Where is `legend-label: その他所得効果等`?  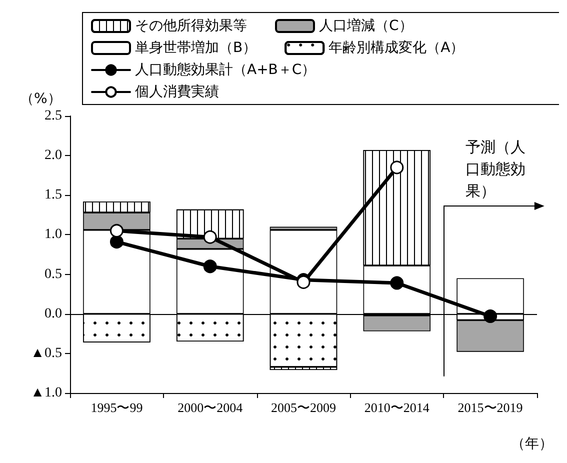
legend-label: その他所得効果等 is located at coordinates (191, 26).